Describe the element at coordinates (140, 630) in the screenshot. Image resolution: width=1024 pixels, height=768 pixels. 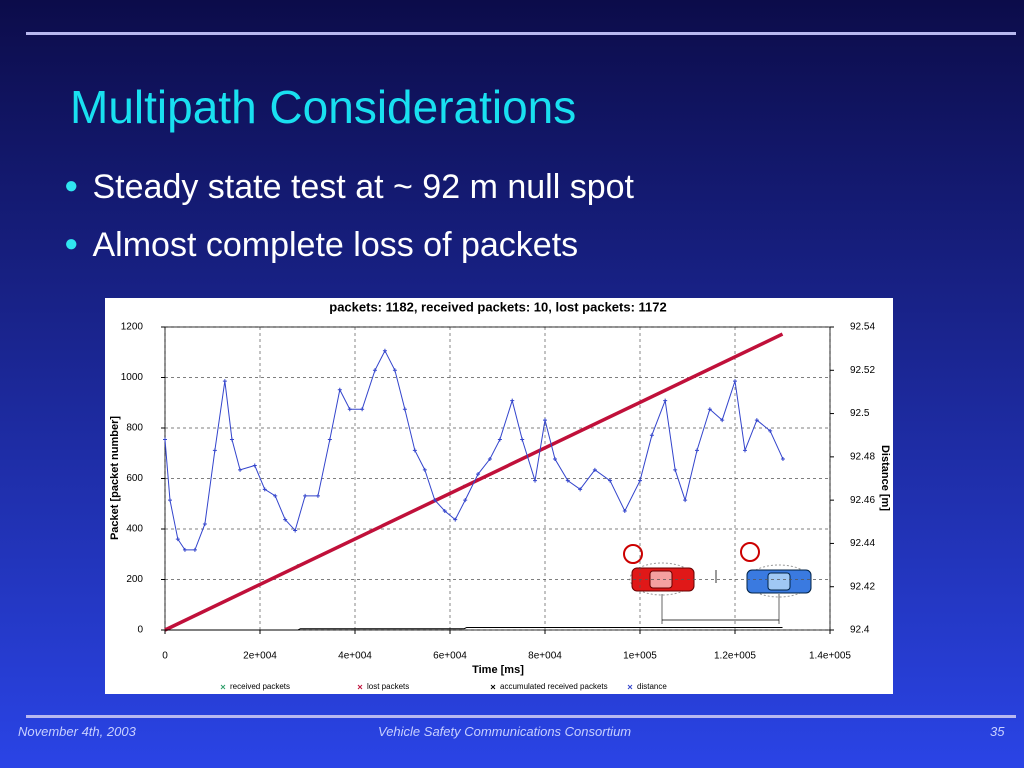
I see `y-tick-label: 0` at that location.